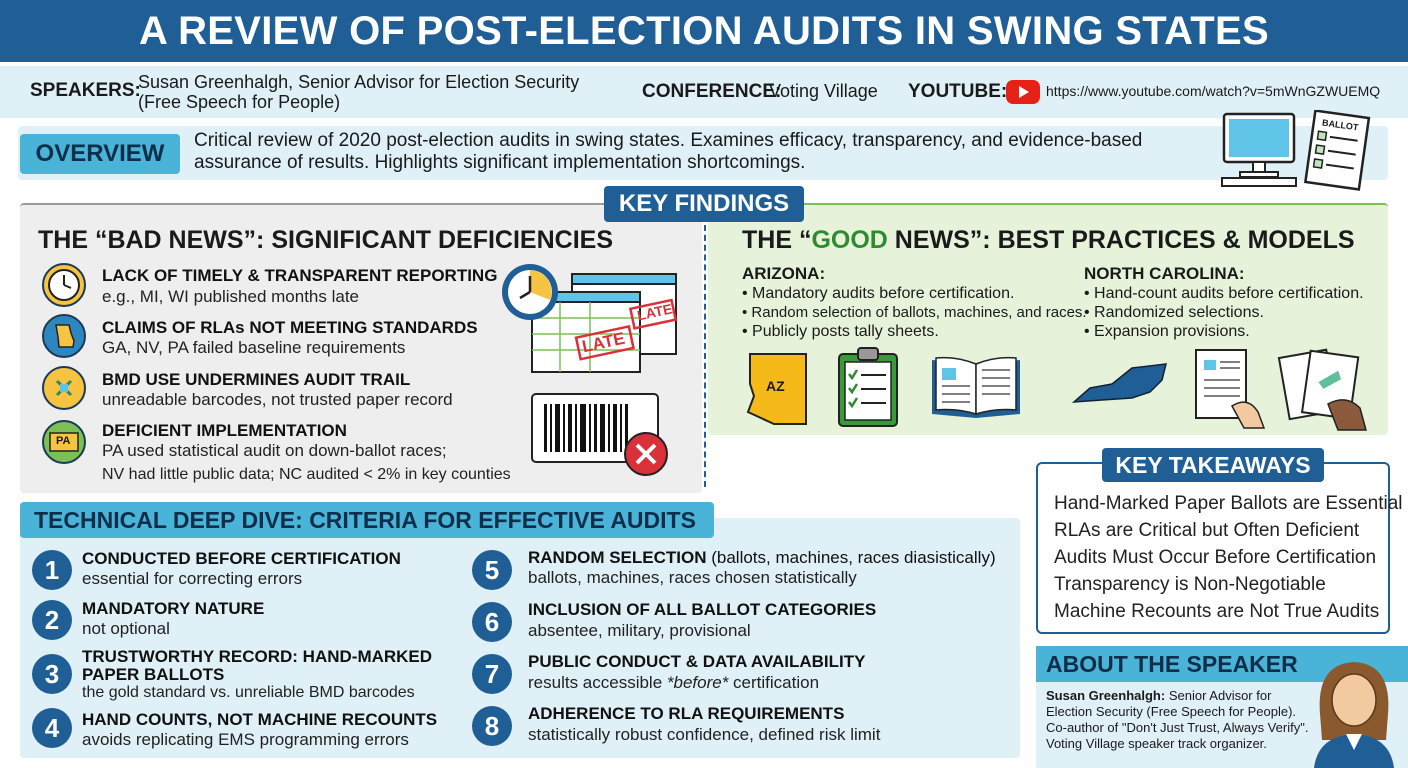  Describe the element at coordinates (849, 240) in the screenshot. I see `good-heading-good: GOOD` at that location.